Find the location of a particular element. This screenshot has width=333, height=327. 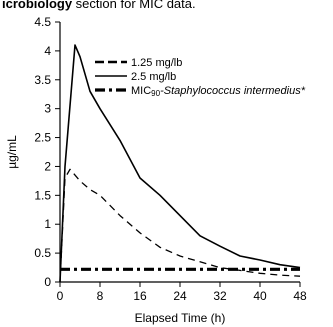

y-tick-label: 4.5 is located at coordinates (42, 22).